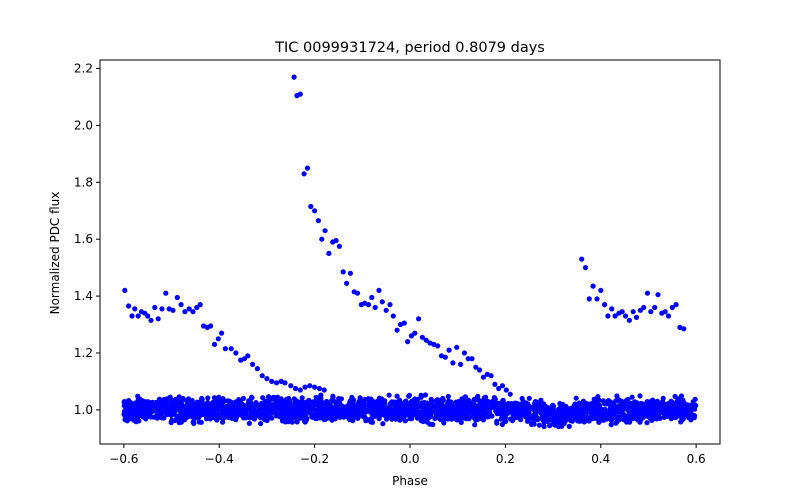 The image size is (800, 500). What do you see at coordinates (407, 455) in the screenshot?
I see `x-axis: −0.6 −0.4 −0.2 0.0 0.2 0.4 0.6` at bounding box center [407, 455].